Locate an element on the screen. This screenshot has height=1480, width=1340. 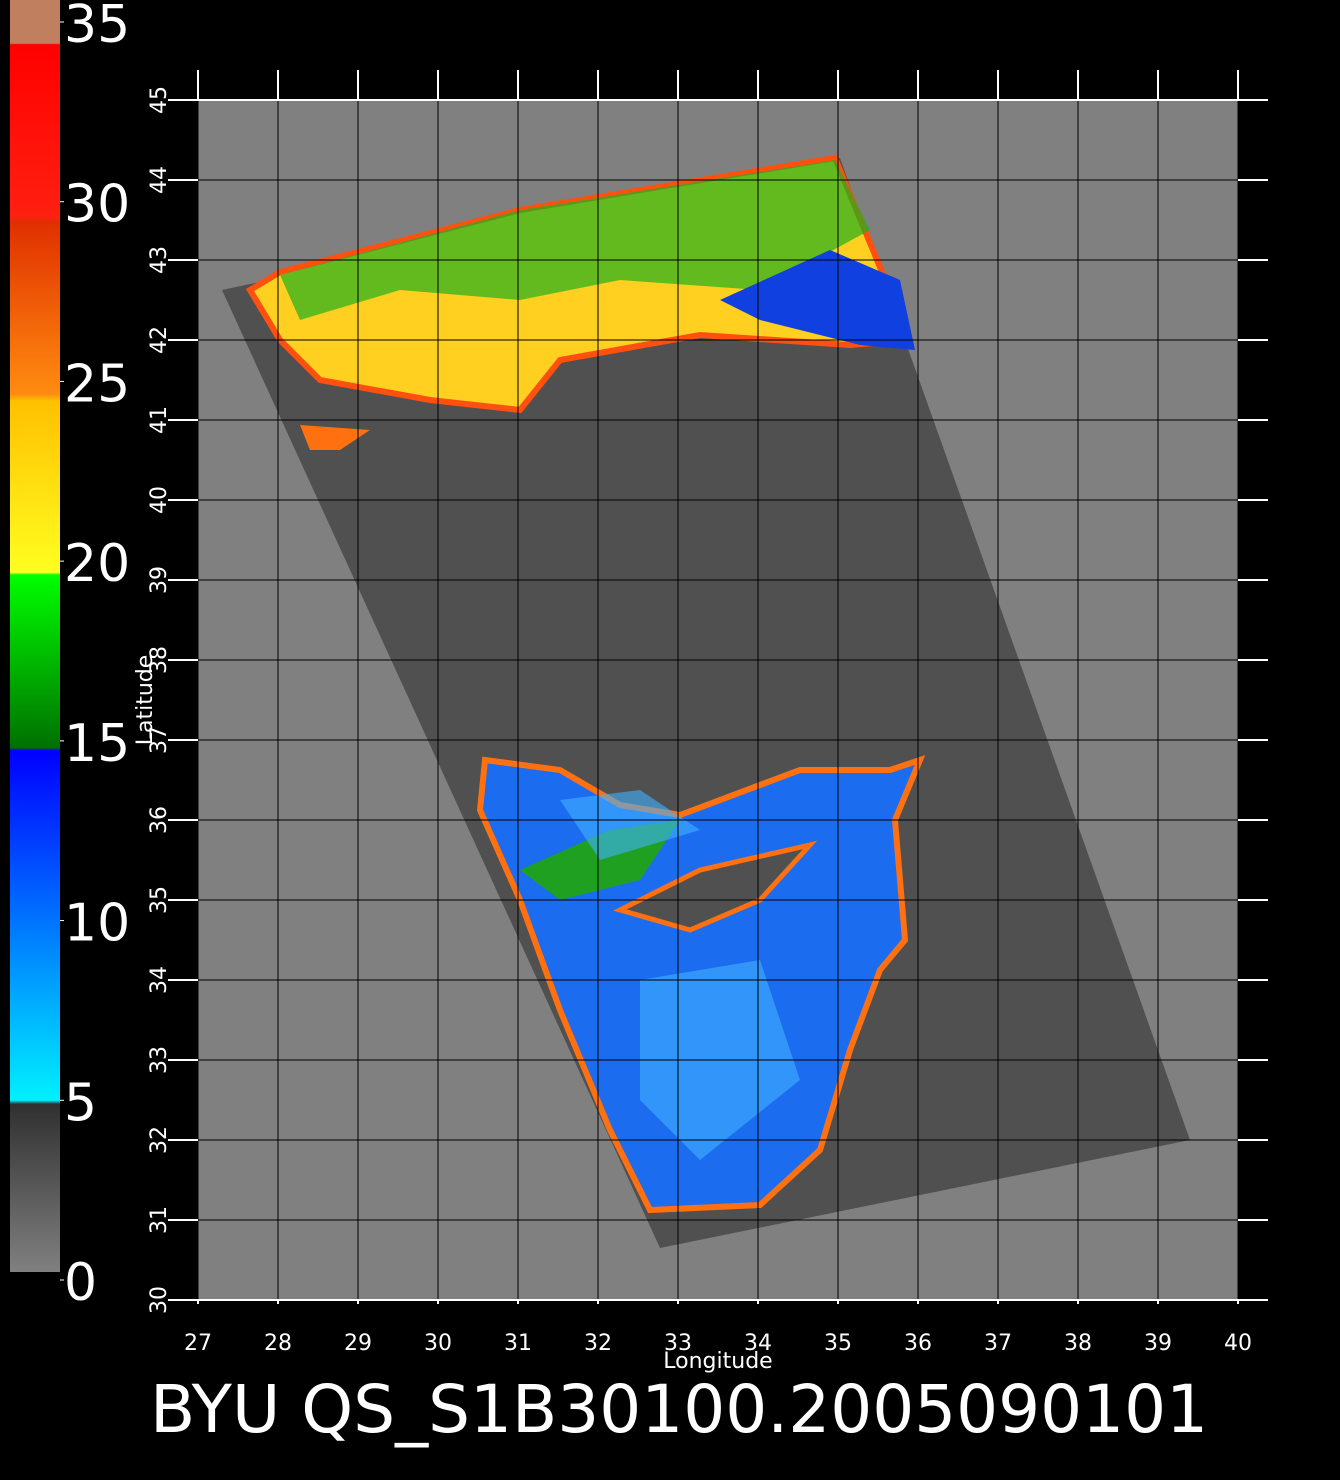
y-tick-label: 38 is located at coordinates (159, 660).